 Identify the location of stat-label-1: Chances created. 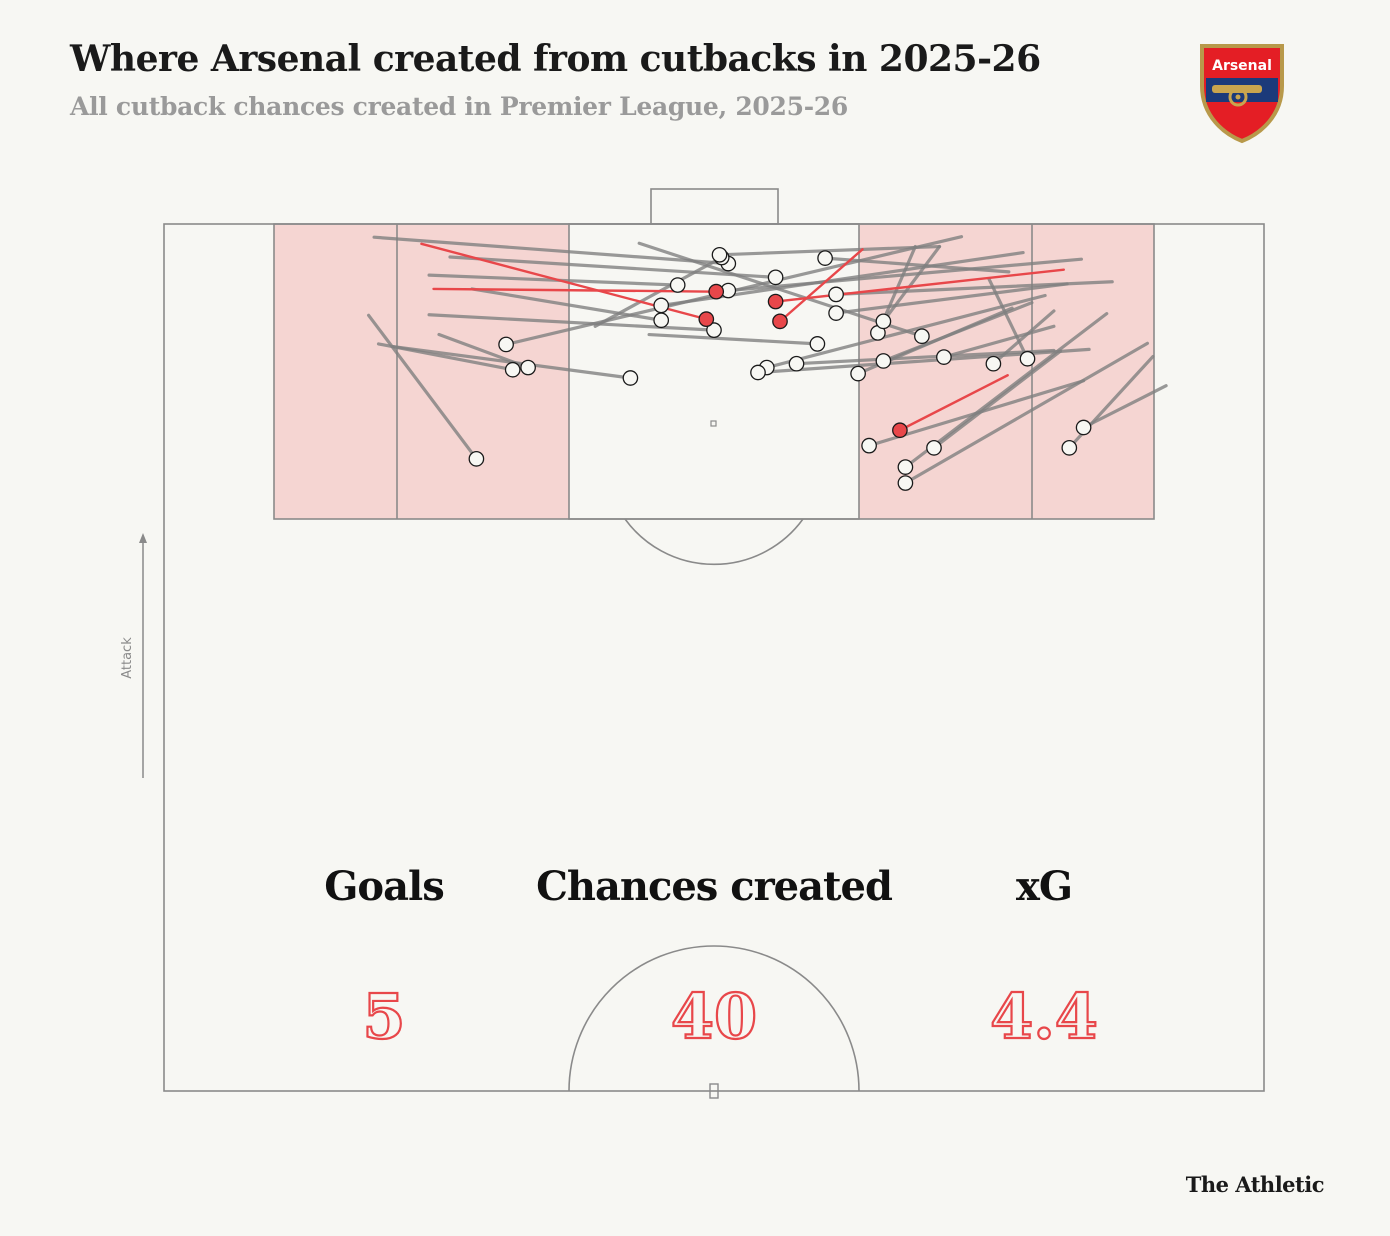
(714, 886).